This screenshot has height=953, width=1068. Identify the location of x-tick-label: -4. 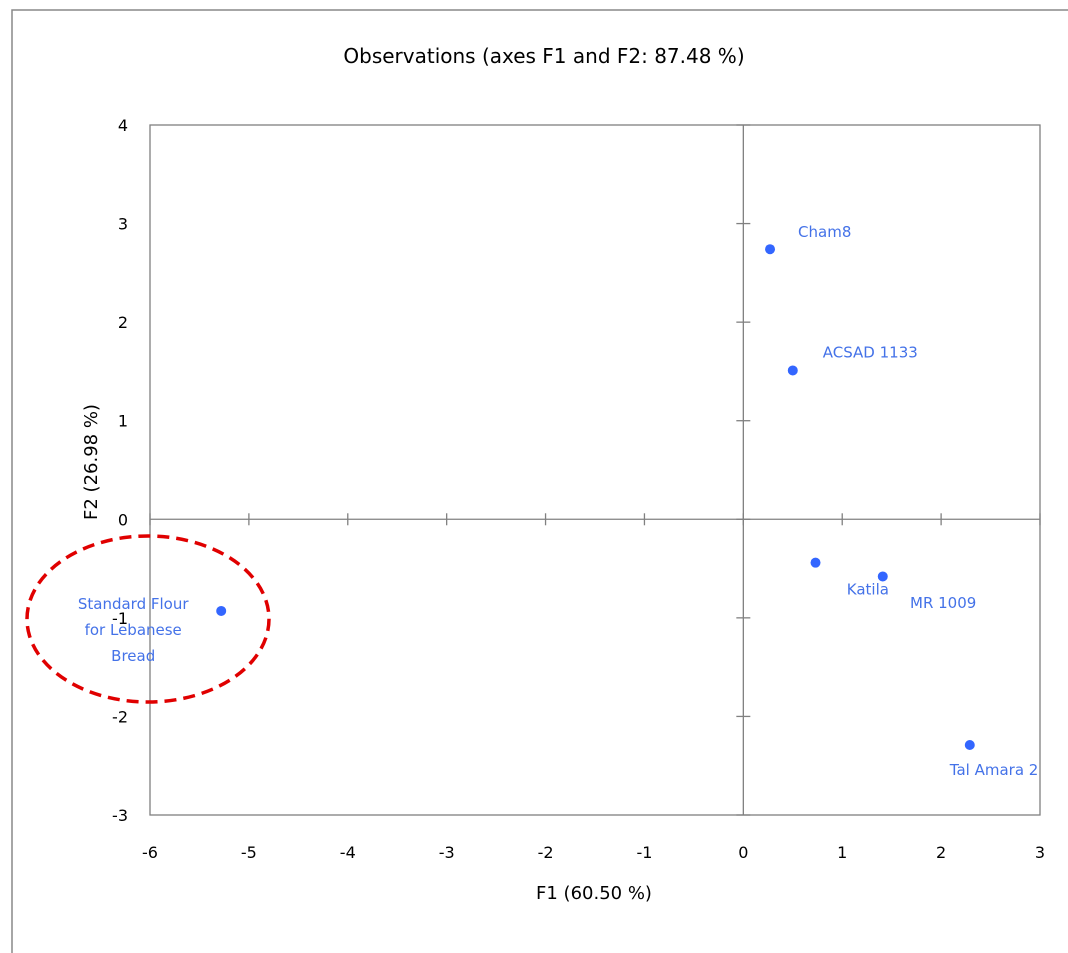
(348, 852).